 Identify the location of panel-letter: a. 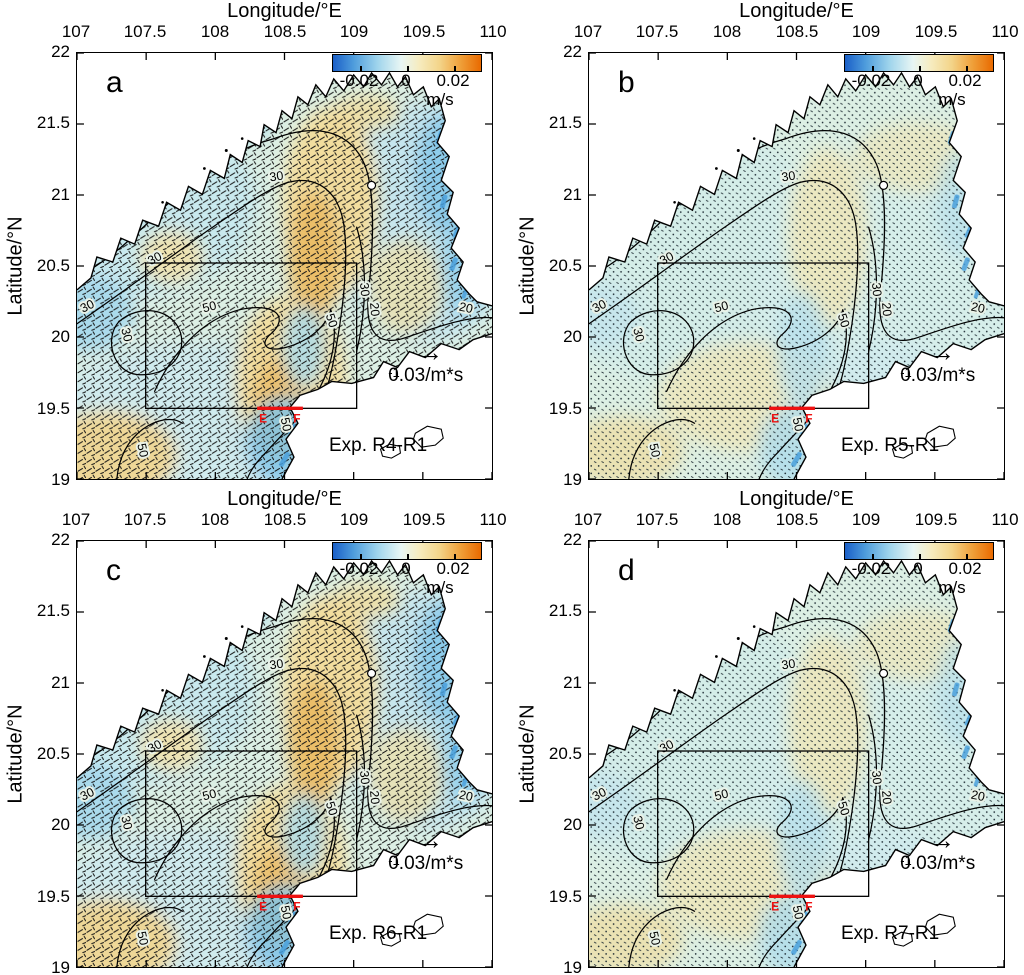
(114, 82).